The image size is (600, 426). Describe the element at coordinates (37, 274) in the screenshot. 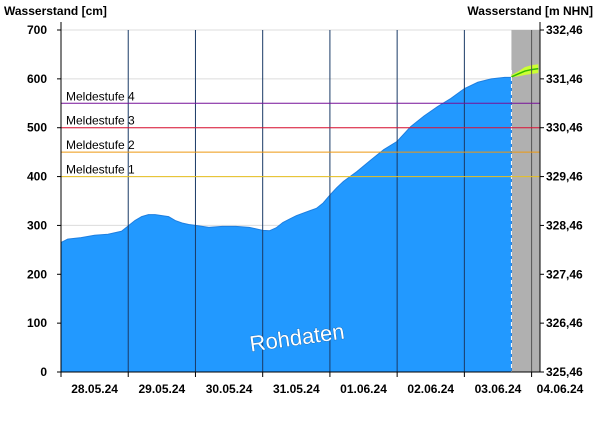

I see `left-tick-label: 200` at that location.